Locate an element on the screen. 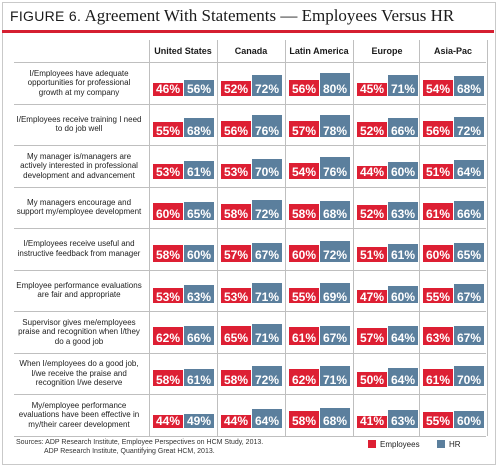 This screenshot has height=469, width=500. employees-value-label: 46% is located at coordinates (168, 89).